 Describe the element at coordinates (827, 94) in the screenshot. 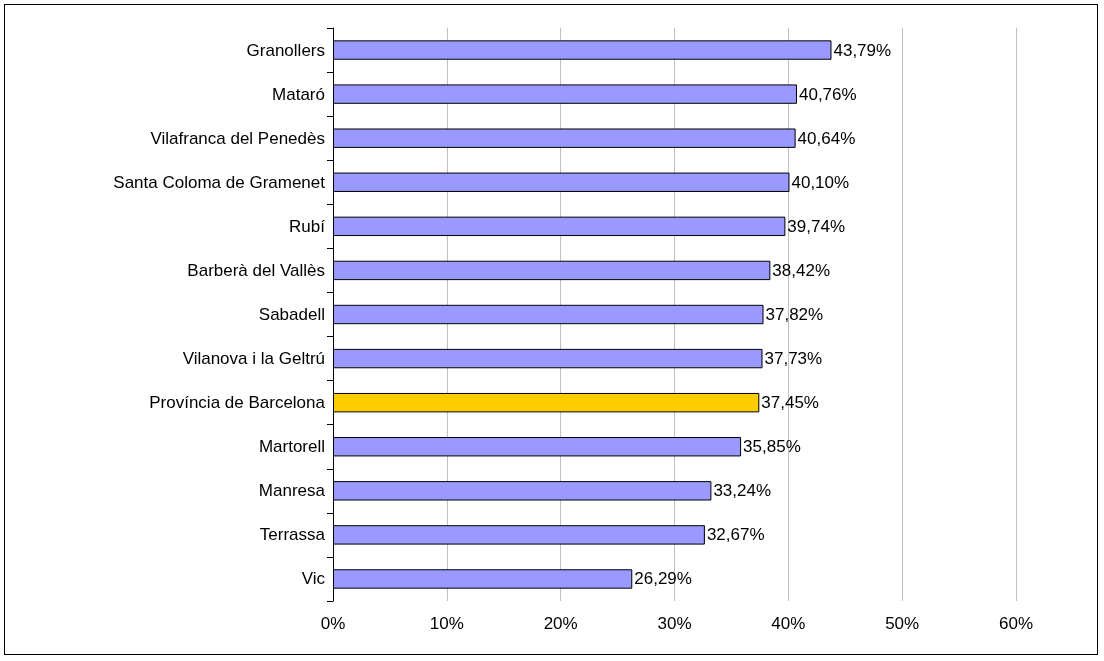

I see `data-label: 40,76%` at that location.